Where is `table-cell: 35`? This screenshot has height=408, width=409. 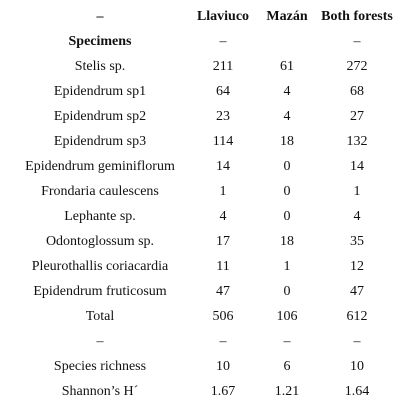
table-cell: 35 is located at coordinates (357, 241).